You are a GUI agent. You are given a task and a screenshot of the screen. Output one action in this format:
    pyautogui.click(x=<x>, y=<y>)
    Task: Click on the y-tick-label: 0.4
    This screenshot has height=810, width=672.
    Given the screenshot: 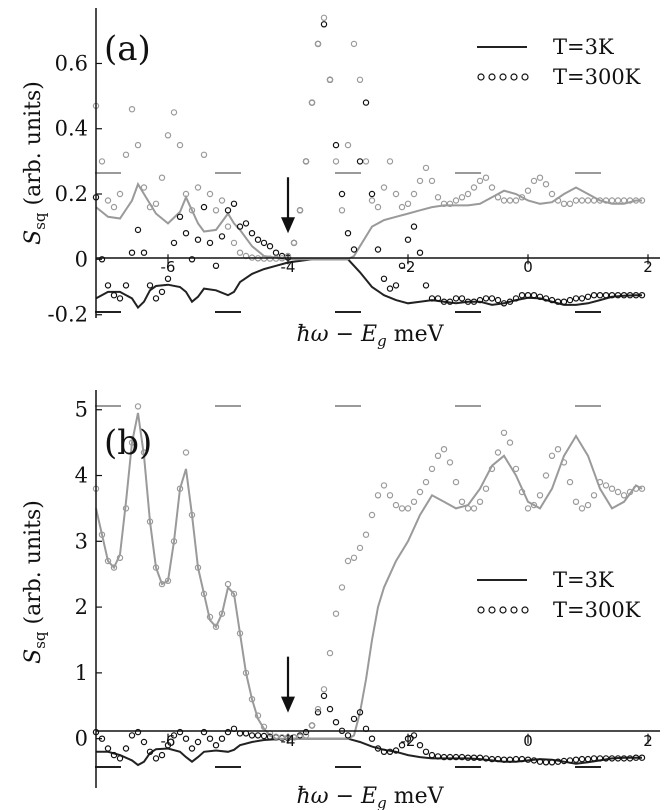 What is the action you would take?
    pyautogui.click(x=71, y=129)
    